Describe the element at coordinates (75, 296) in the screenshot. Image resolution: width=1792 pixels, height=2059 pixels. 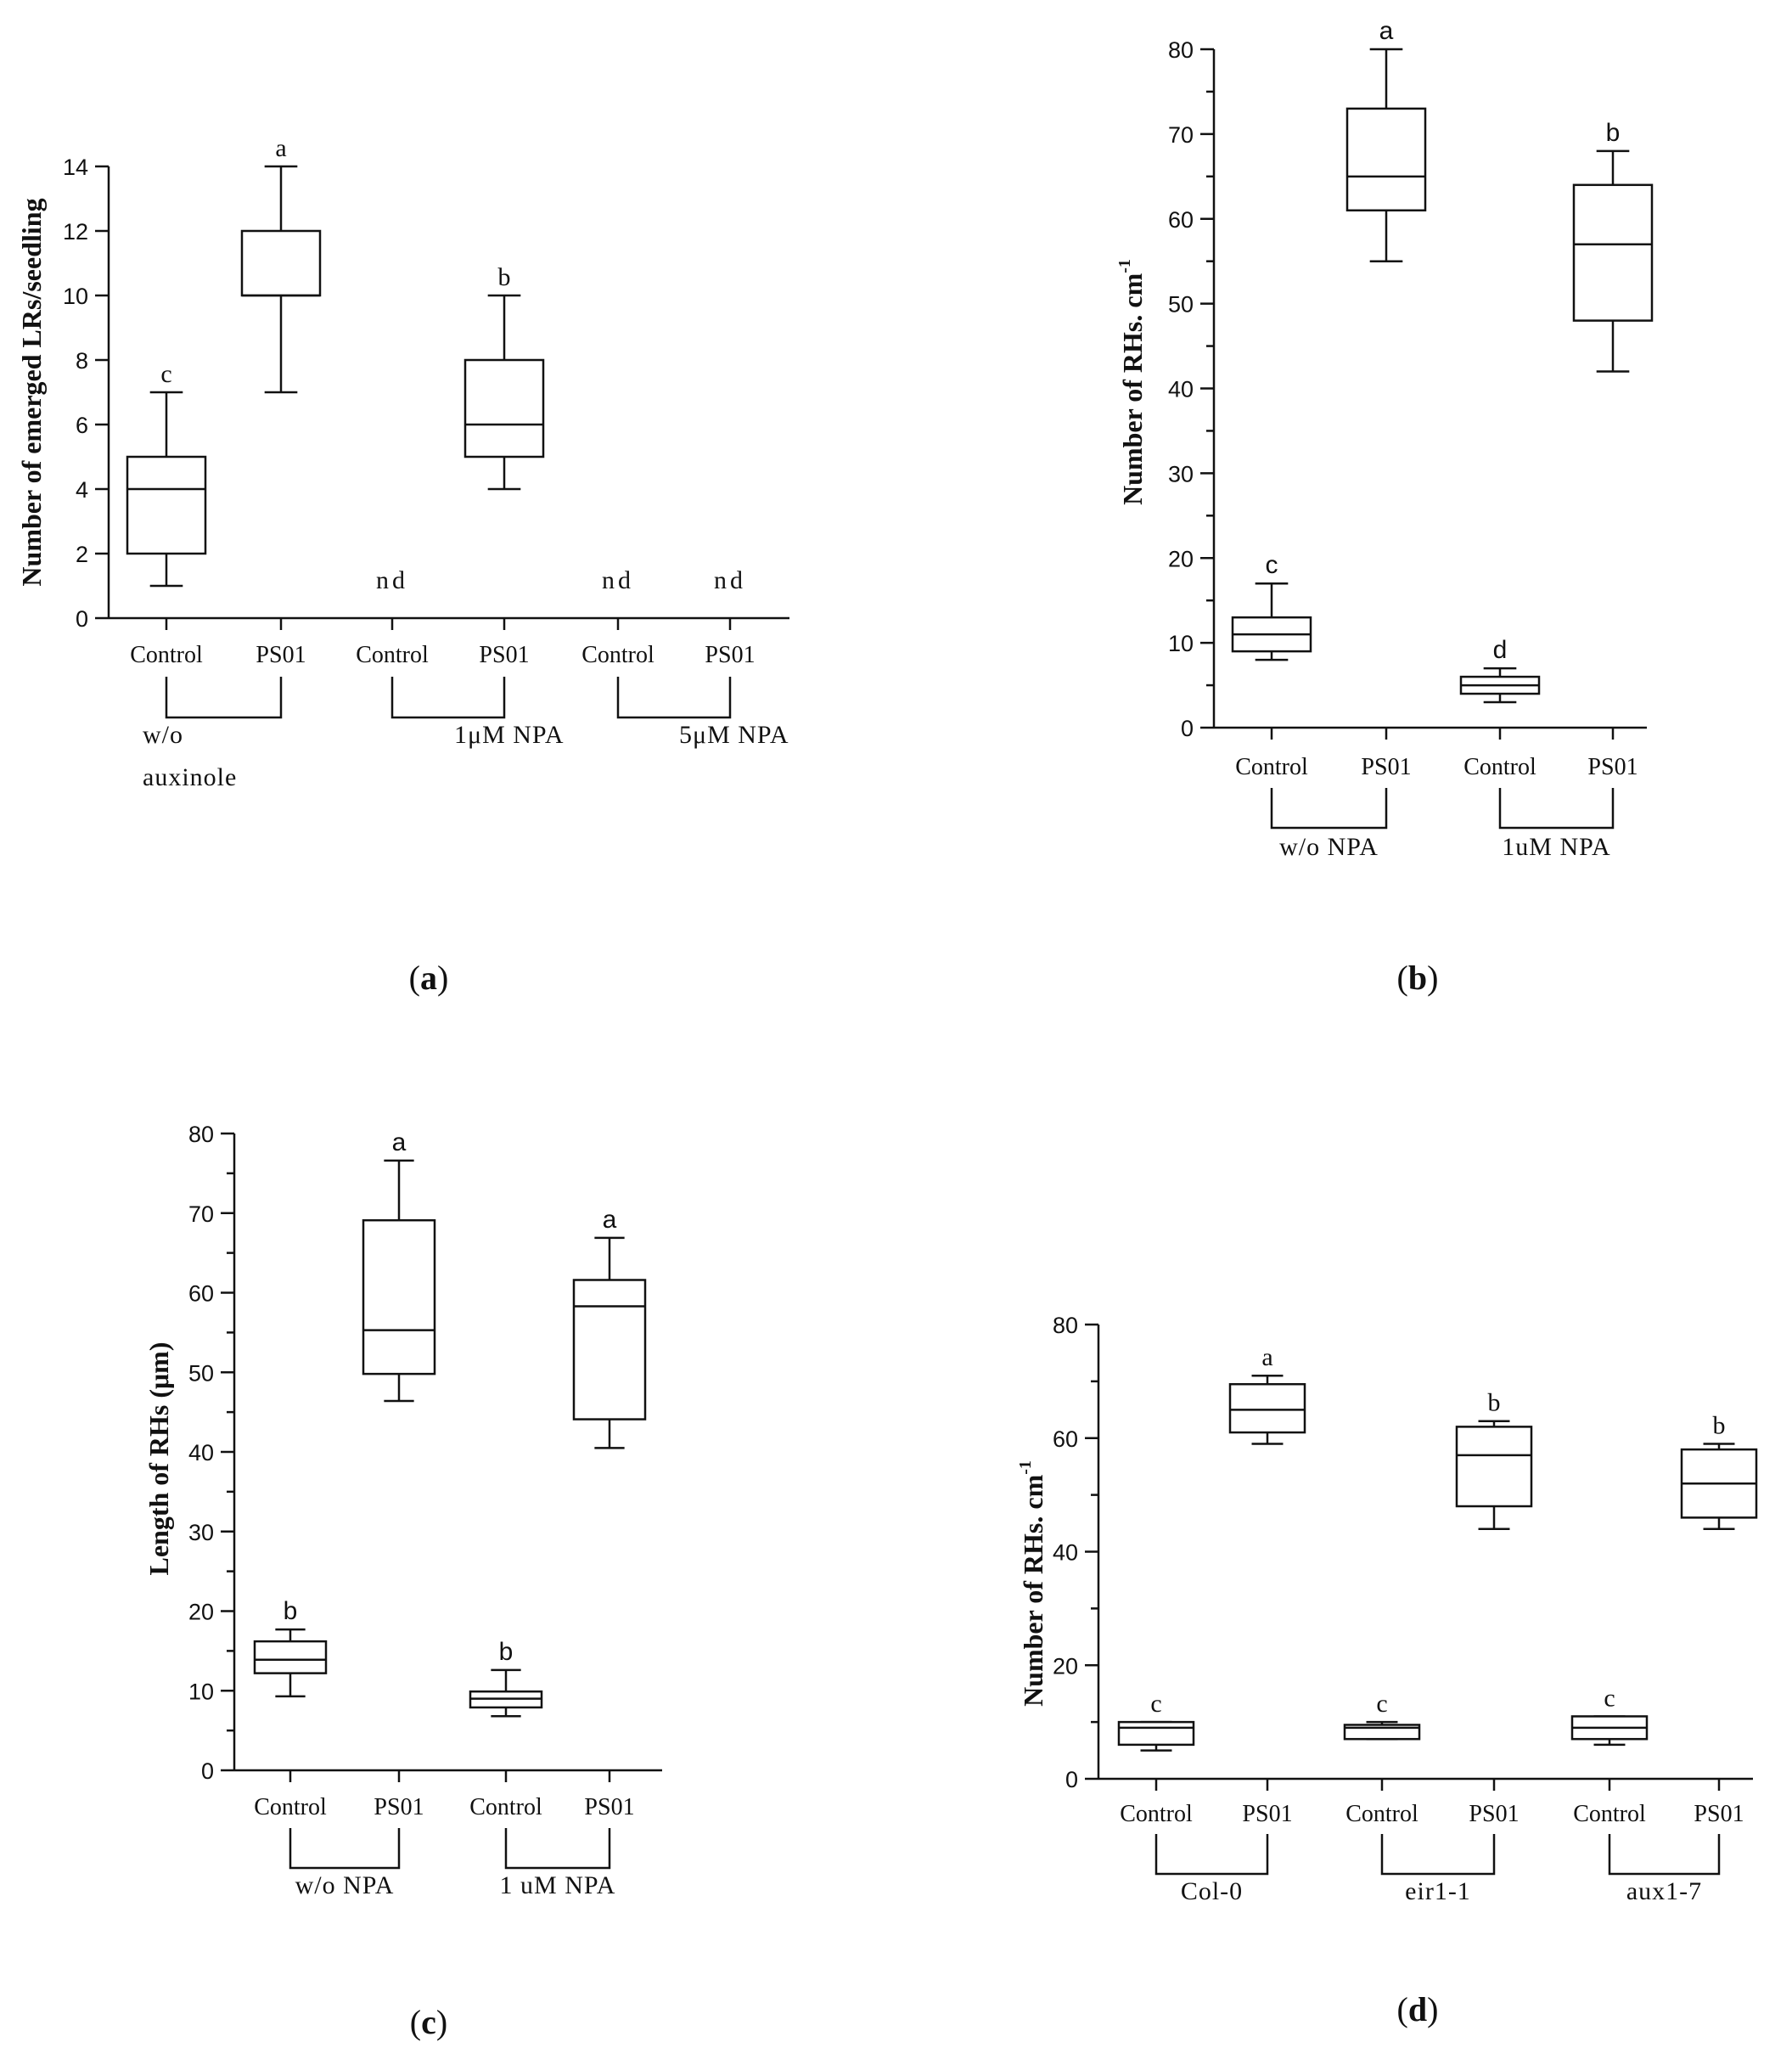
I see `y-tick-label: 10` at that location.